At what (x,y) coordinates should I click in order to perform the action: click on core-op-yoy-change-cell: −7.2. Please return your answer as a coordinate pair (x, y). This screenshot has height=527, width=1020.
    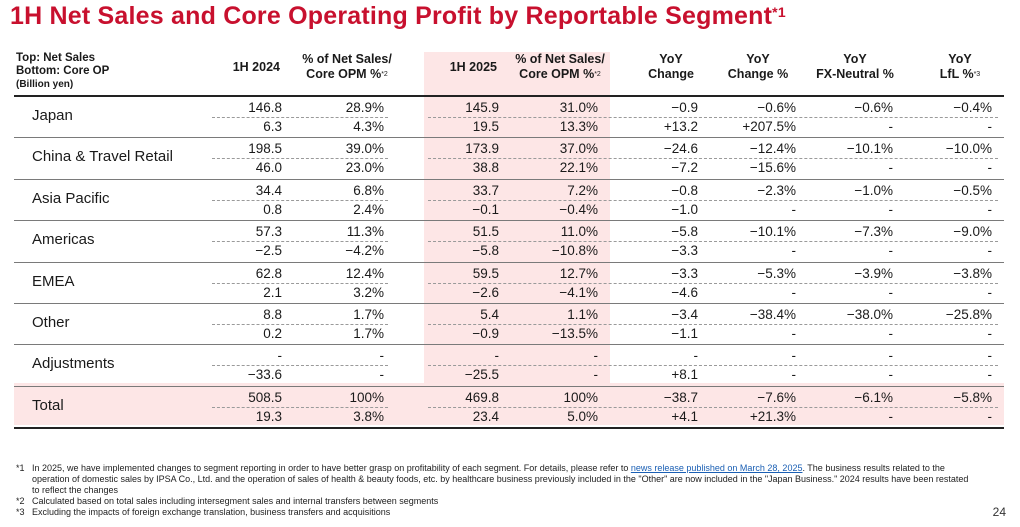
    Looking at the image, I should click on (684, 168).